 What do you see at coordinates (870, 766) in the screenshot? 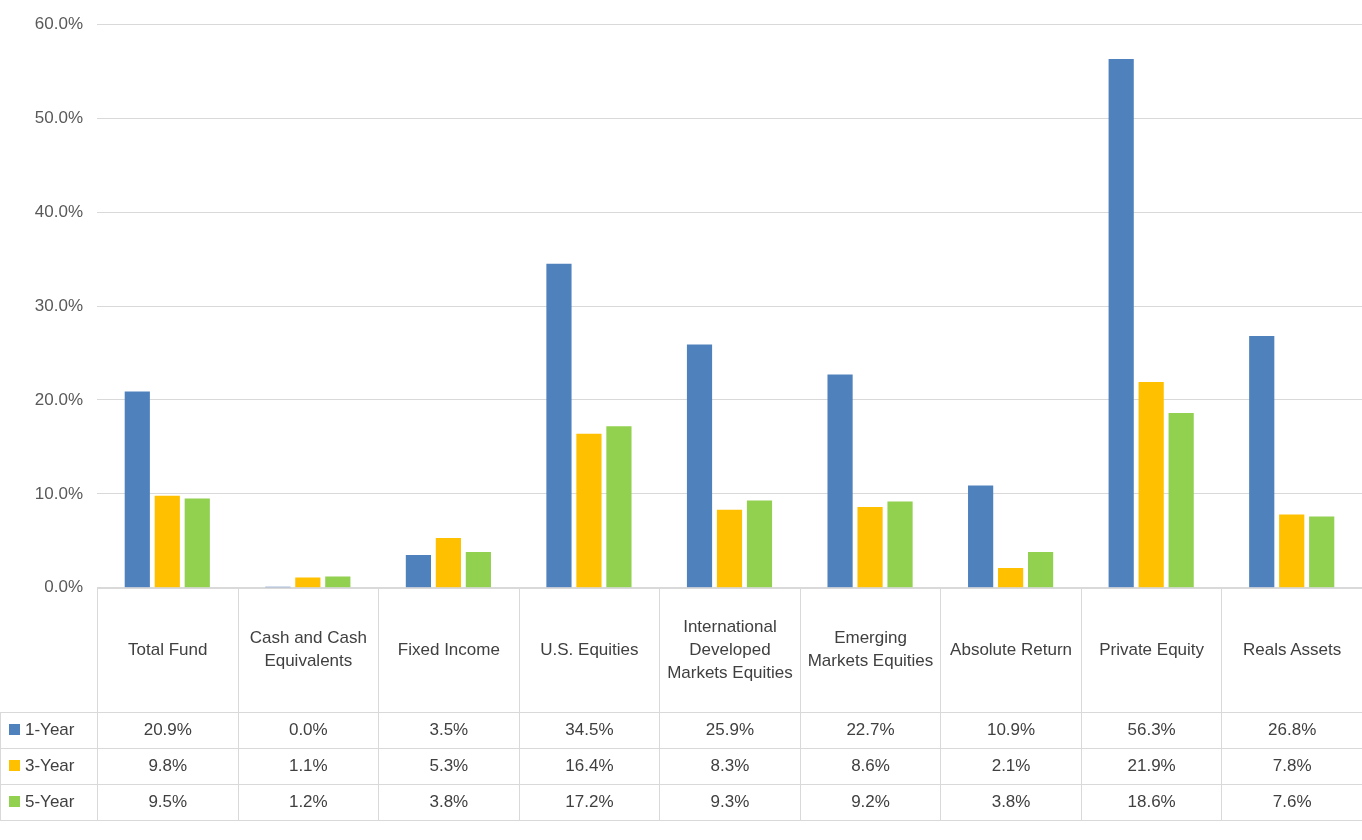
I see `data-label: 8.6%` at bounding box center [870, 766].